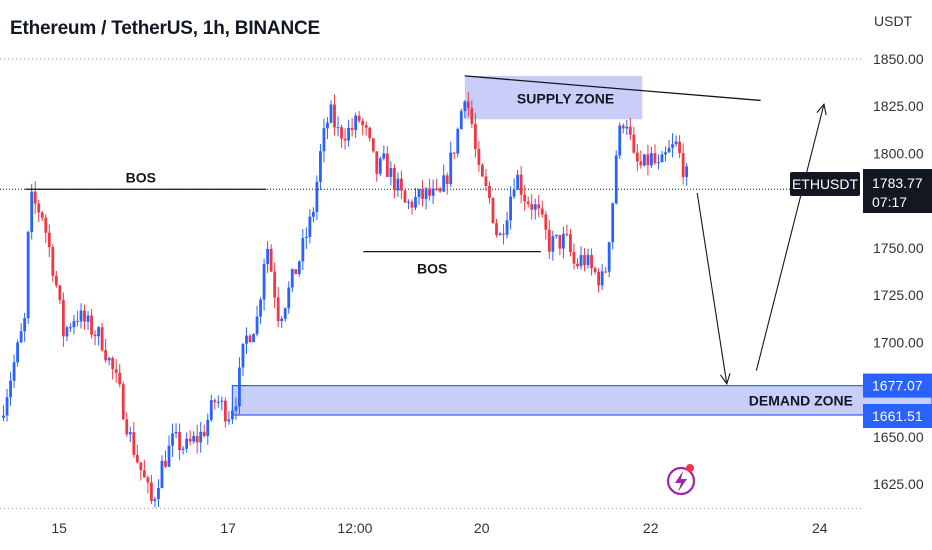 The image size is (932, 550). Describe the element at coordinates (821, 109) in the screenshot. I see `arrowhead-up` at that location.